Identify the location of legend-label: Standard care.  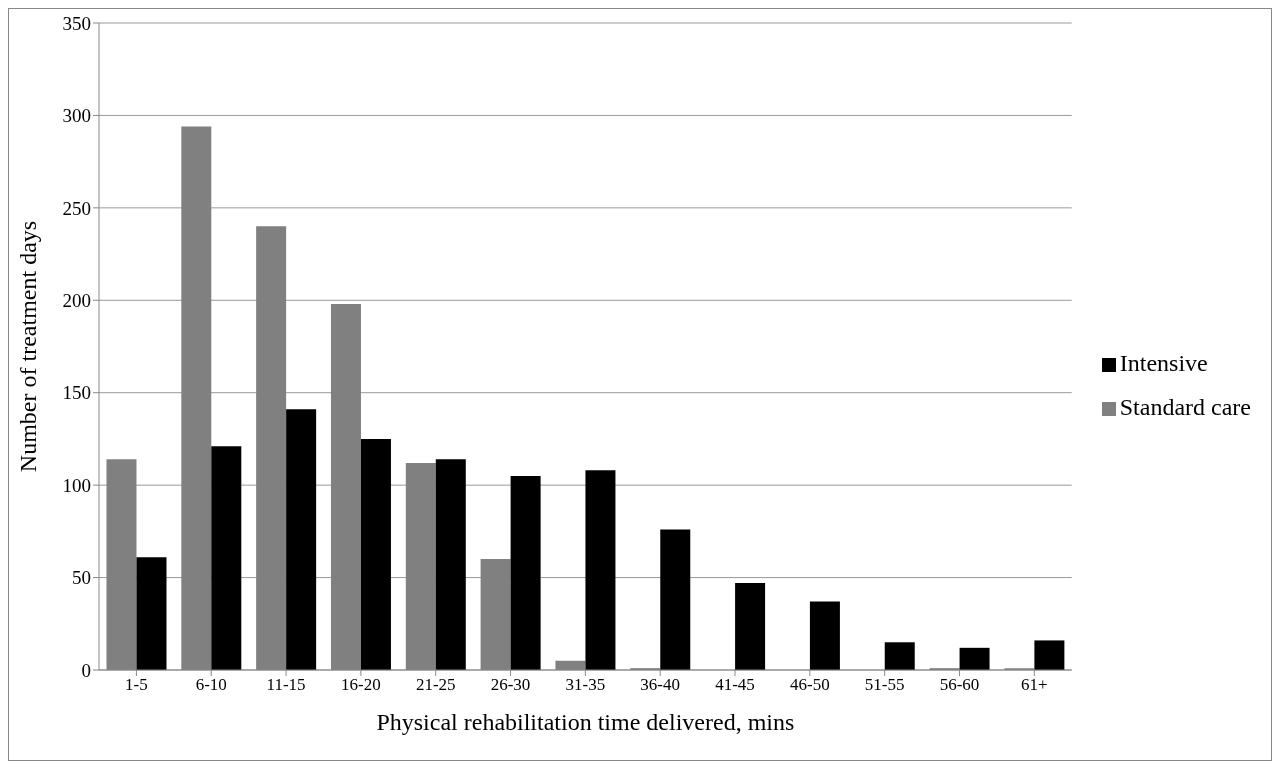
(1185, 406).